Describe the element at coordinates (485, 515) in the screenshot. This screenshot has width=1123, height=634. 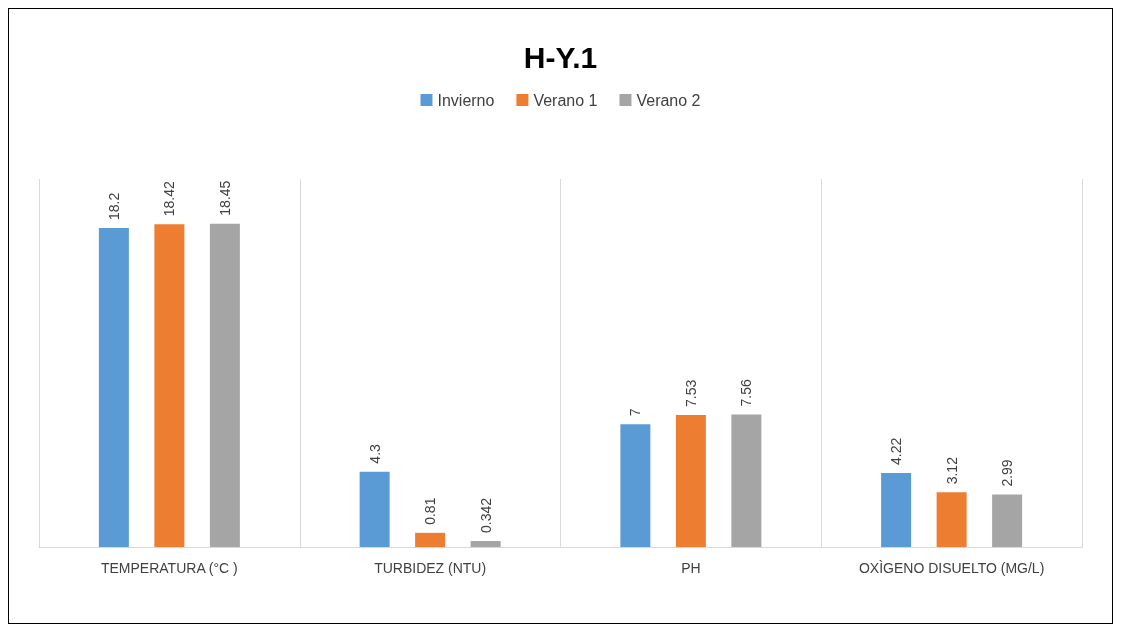
I see `data-label: 0.342` at that location.